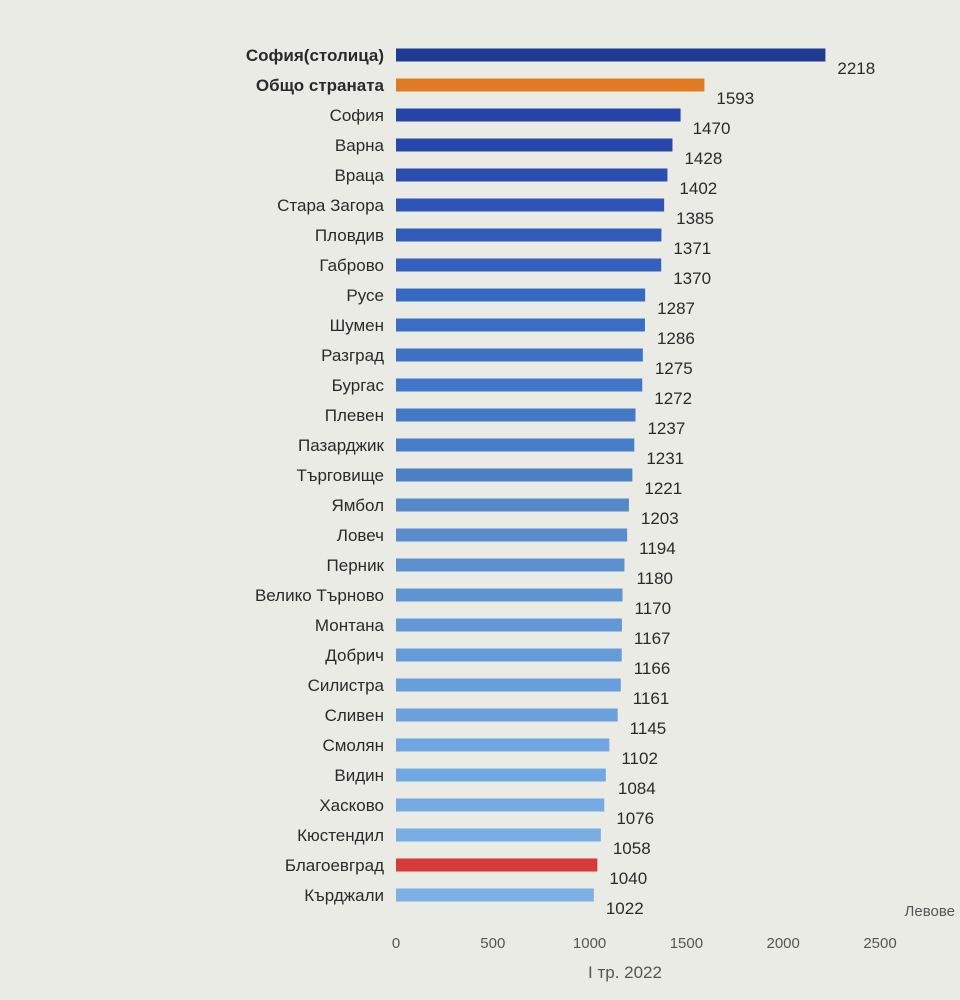  What do you see at coordinates (676, 338) in the screenshot?
I see `value-label: 1286` at bounding box center [676, 338].